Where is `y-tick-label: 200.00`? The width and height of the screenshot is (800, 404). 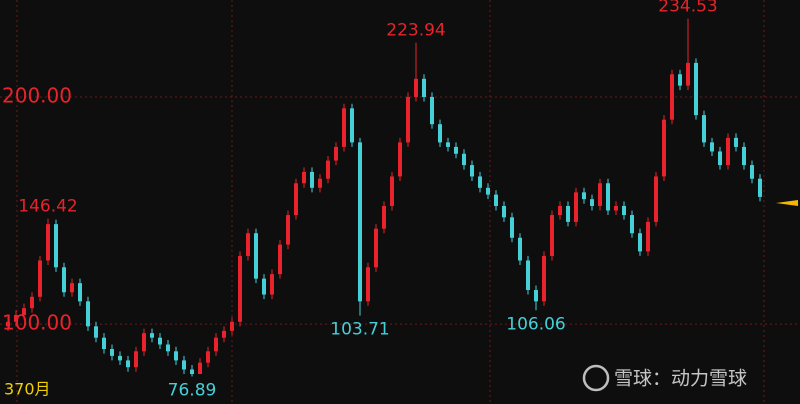
y-tick-label: 200.00 is located at coordinates (37, 95).